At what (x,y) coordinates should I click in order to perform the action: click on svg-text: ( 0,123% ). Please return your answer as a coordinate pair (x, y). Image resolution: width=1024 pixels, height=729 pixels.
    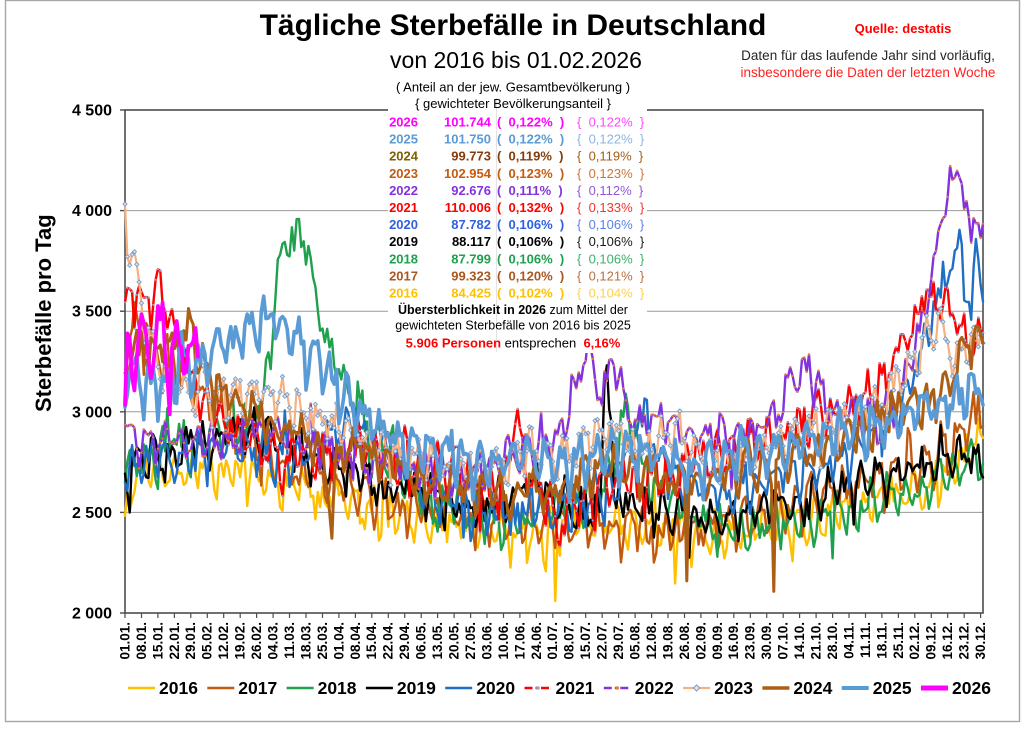
    Looking at the image, I should click on (530, 173).